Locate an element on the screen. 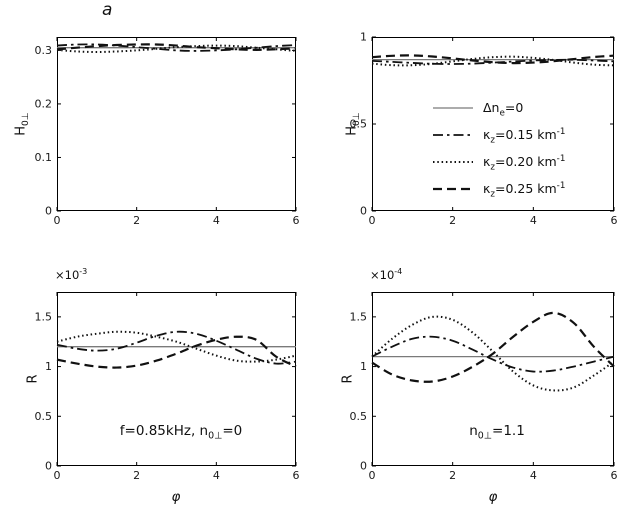 The height and width of the screenshot is (519, 621). offset-text-1e-3: ×10⁻³ is located at coordinates (71, 274).